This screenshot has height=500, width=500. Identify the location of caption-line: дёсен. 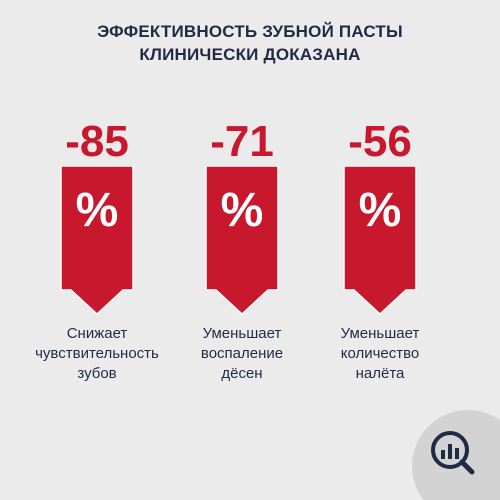
(242, 373).